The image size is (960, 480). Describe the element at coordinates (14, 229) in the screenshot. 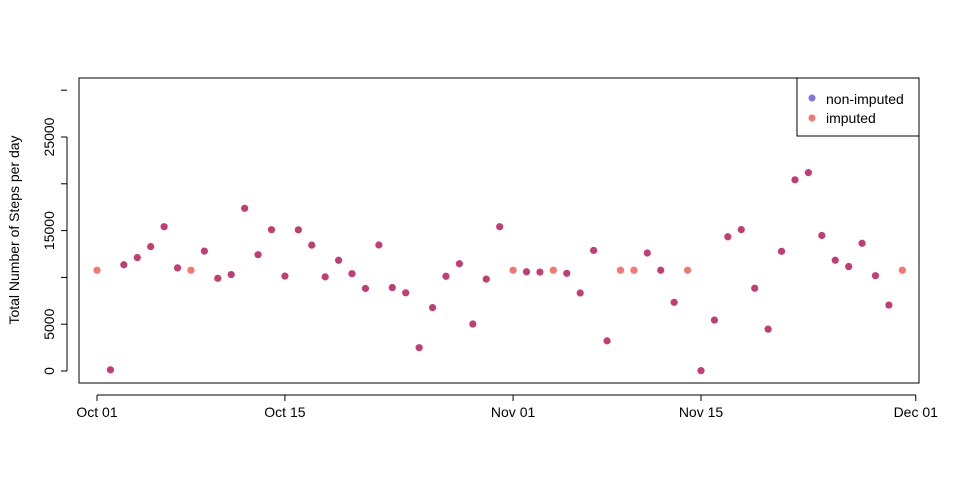

I see `y-axis-title: Total Number of Steps per day` at that location.